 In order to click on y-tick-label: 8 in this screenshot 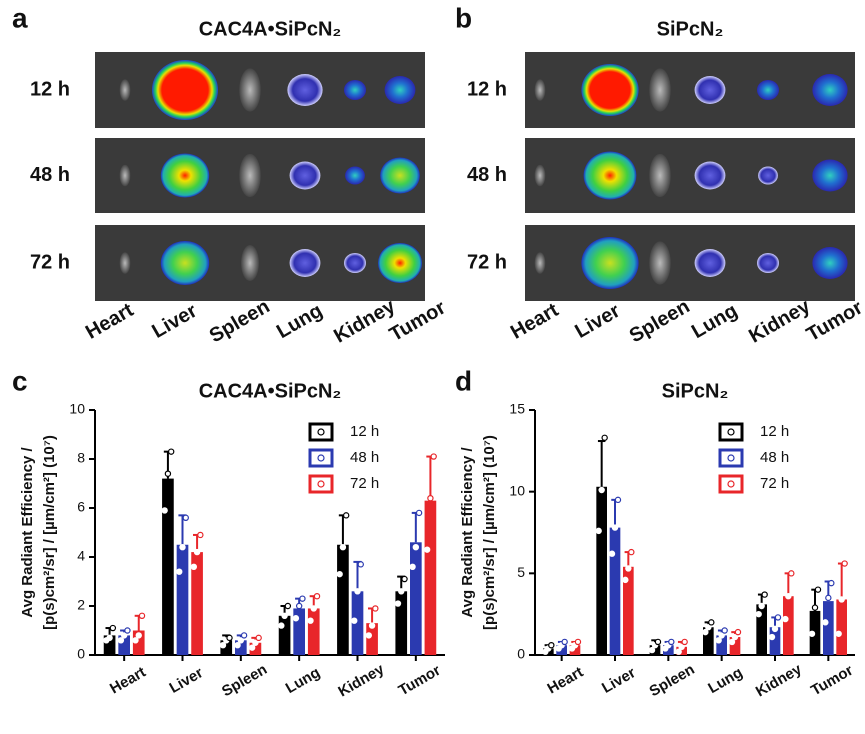, I will do `click(81, 458)`.